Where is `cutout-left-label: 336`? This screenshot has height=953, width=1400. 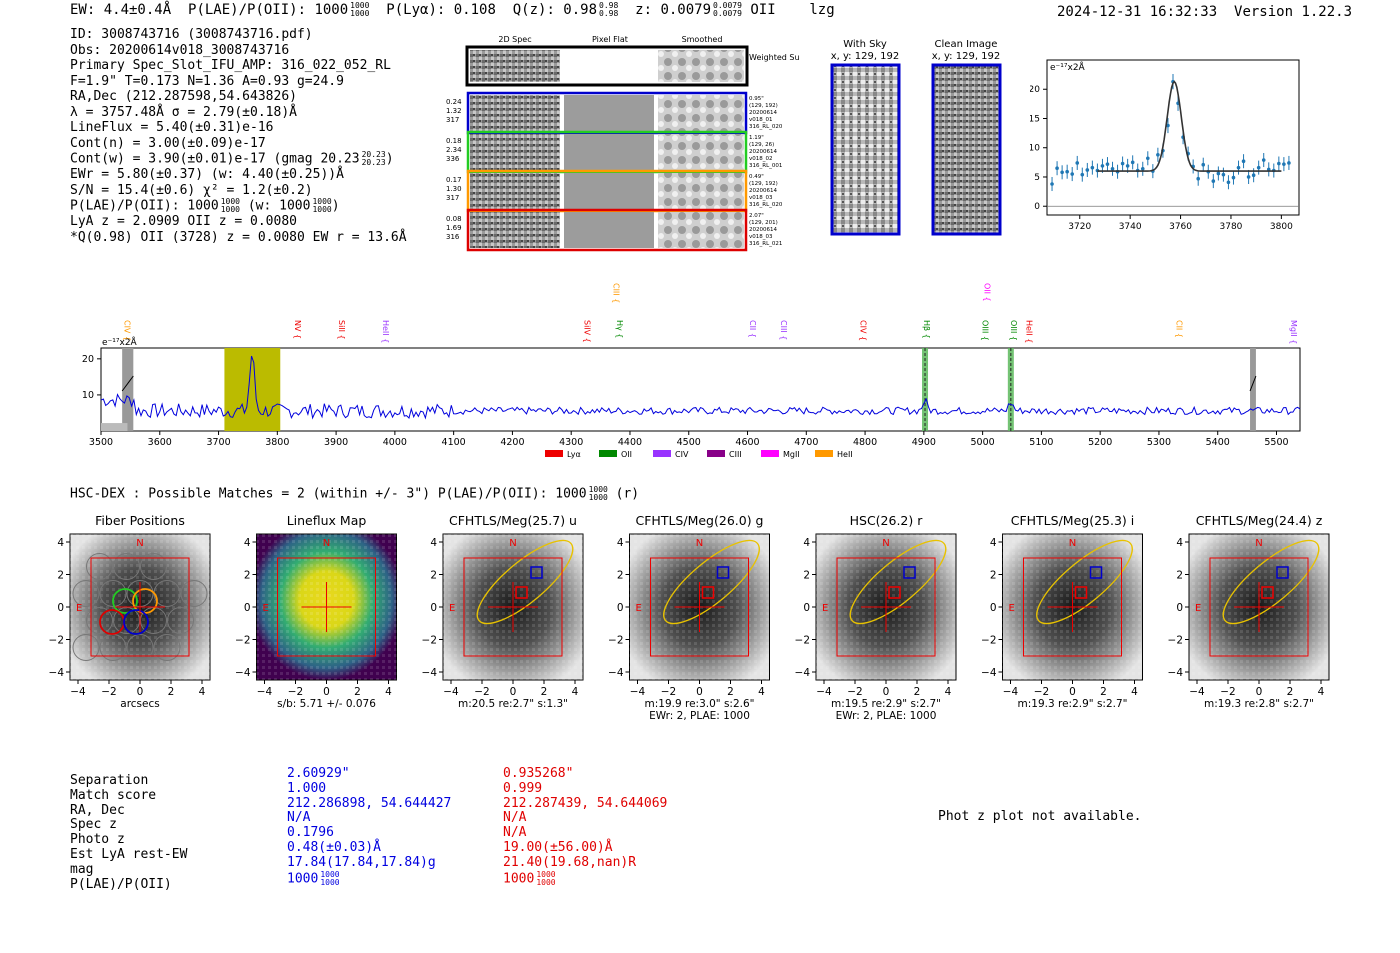
cutout-left-label: 336 is located at coordinates (453, 159).